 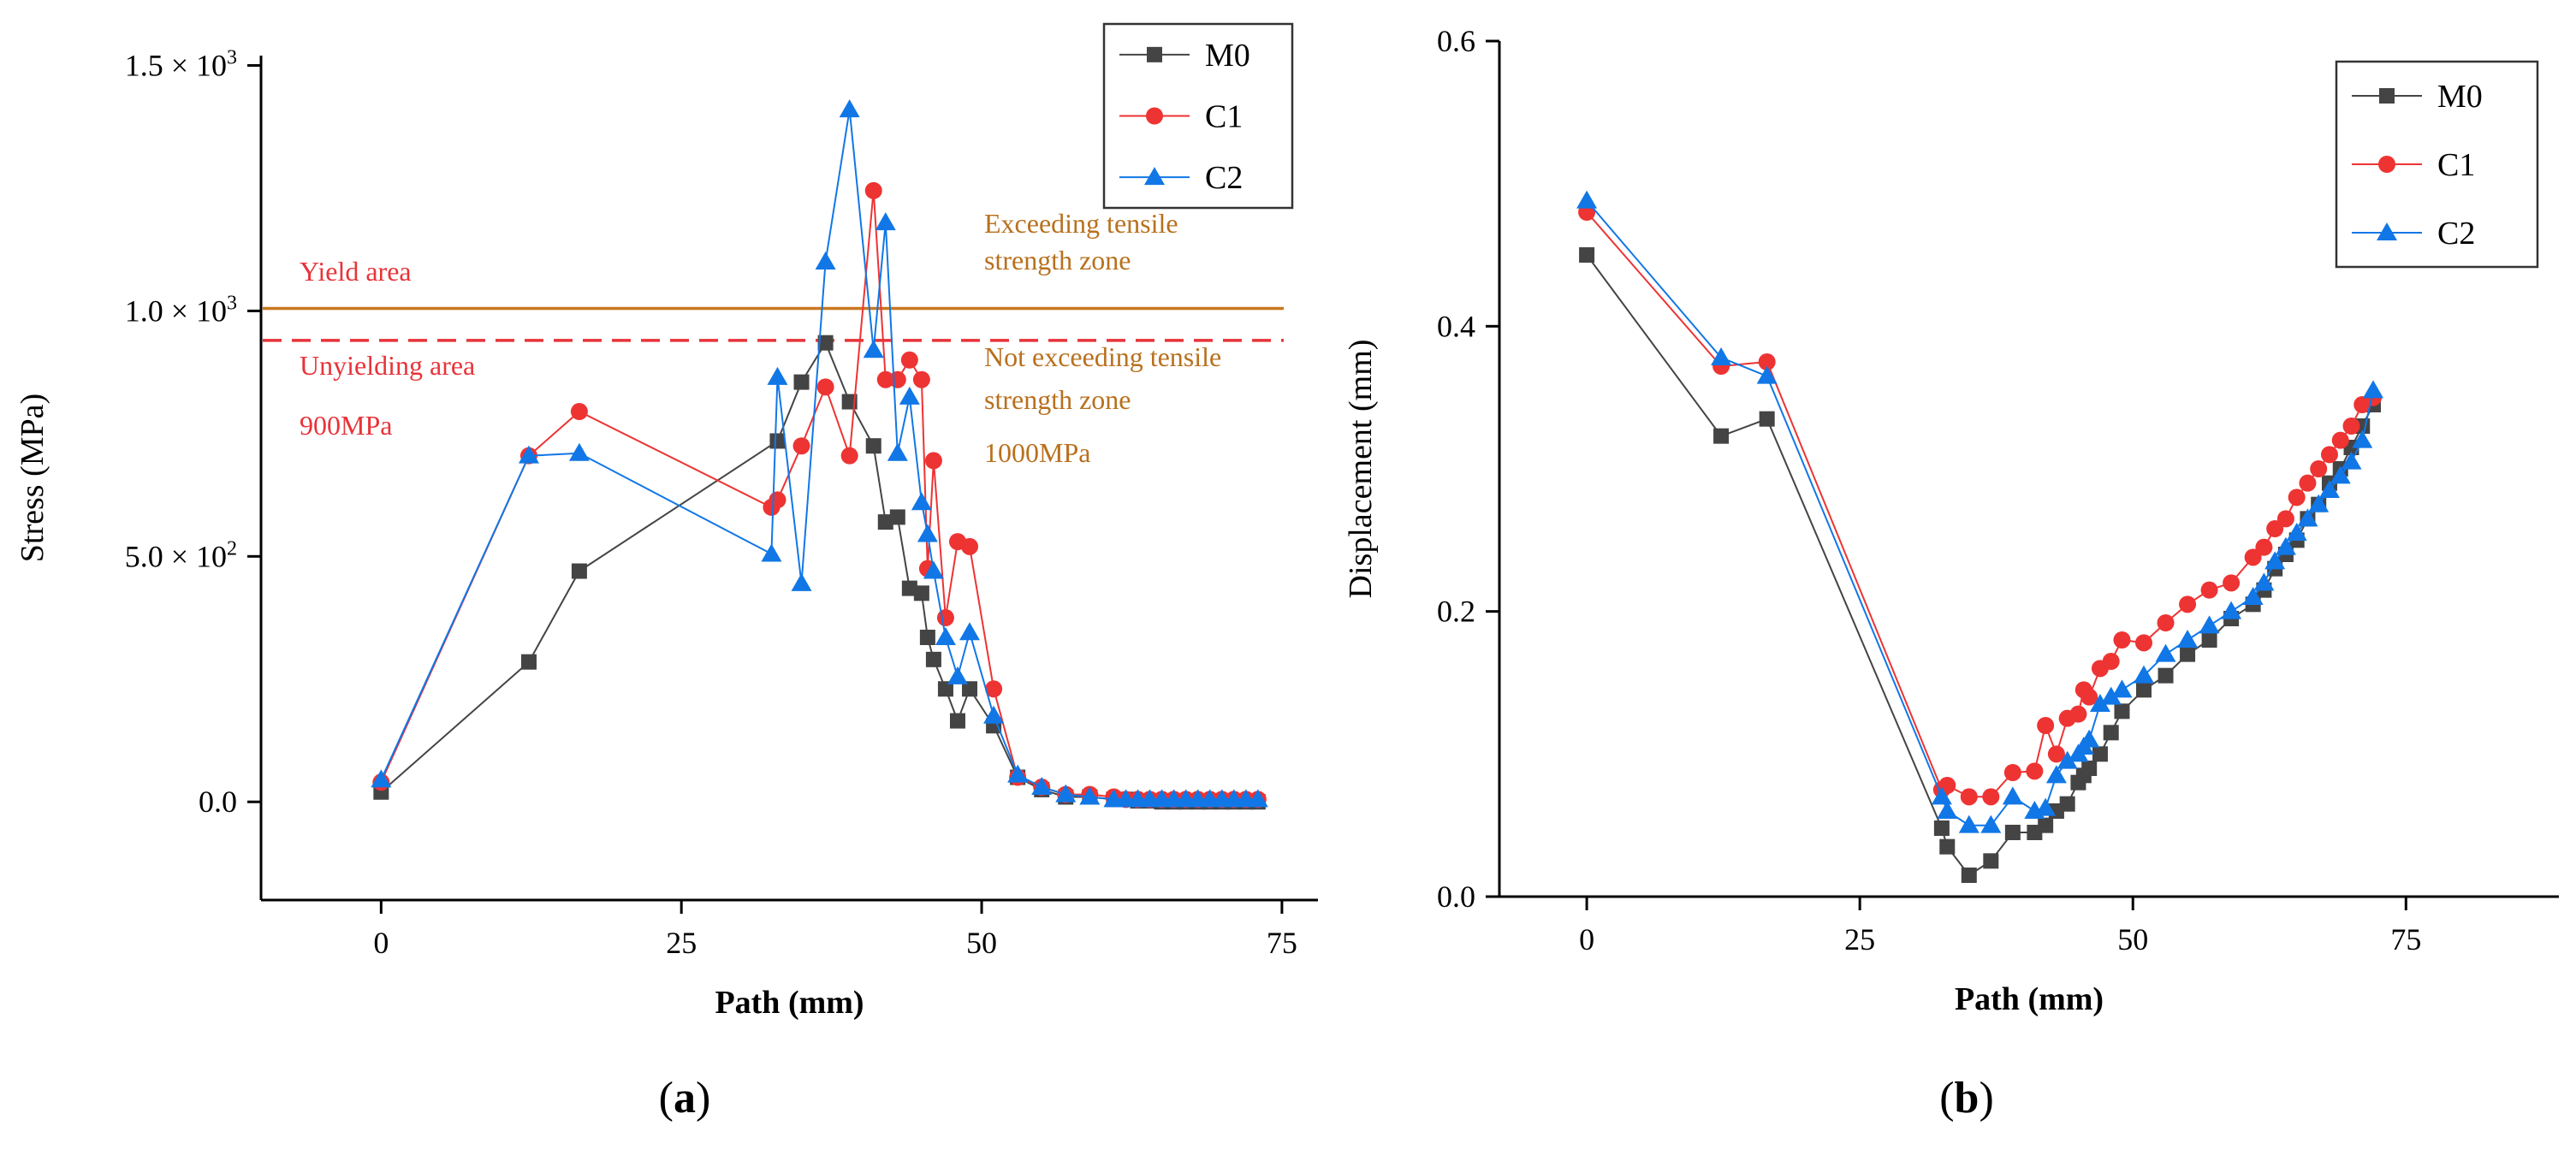 What do you see at coordinates (2405, 939) in the screenshot?
I see `panel-b-x-tick-label: 75` at bounding box center [2405, 939].